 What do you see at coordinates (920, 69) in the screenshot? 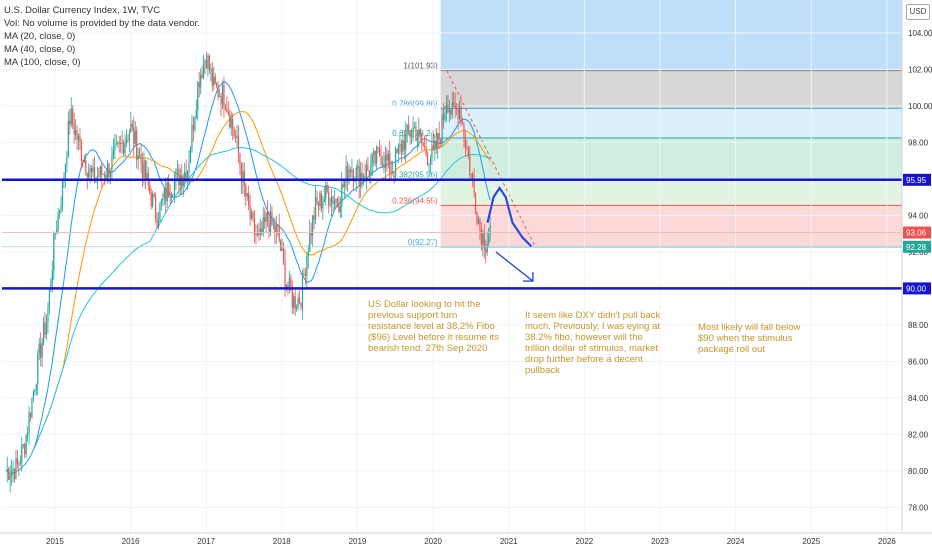
I see `price-tick-label: 102.00` at bounding box center [920, 69].